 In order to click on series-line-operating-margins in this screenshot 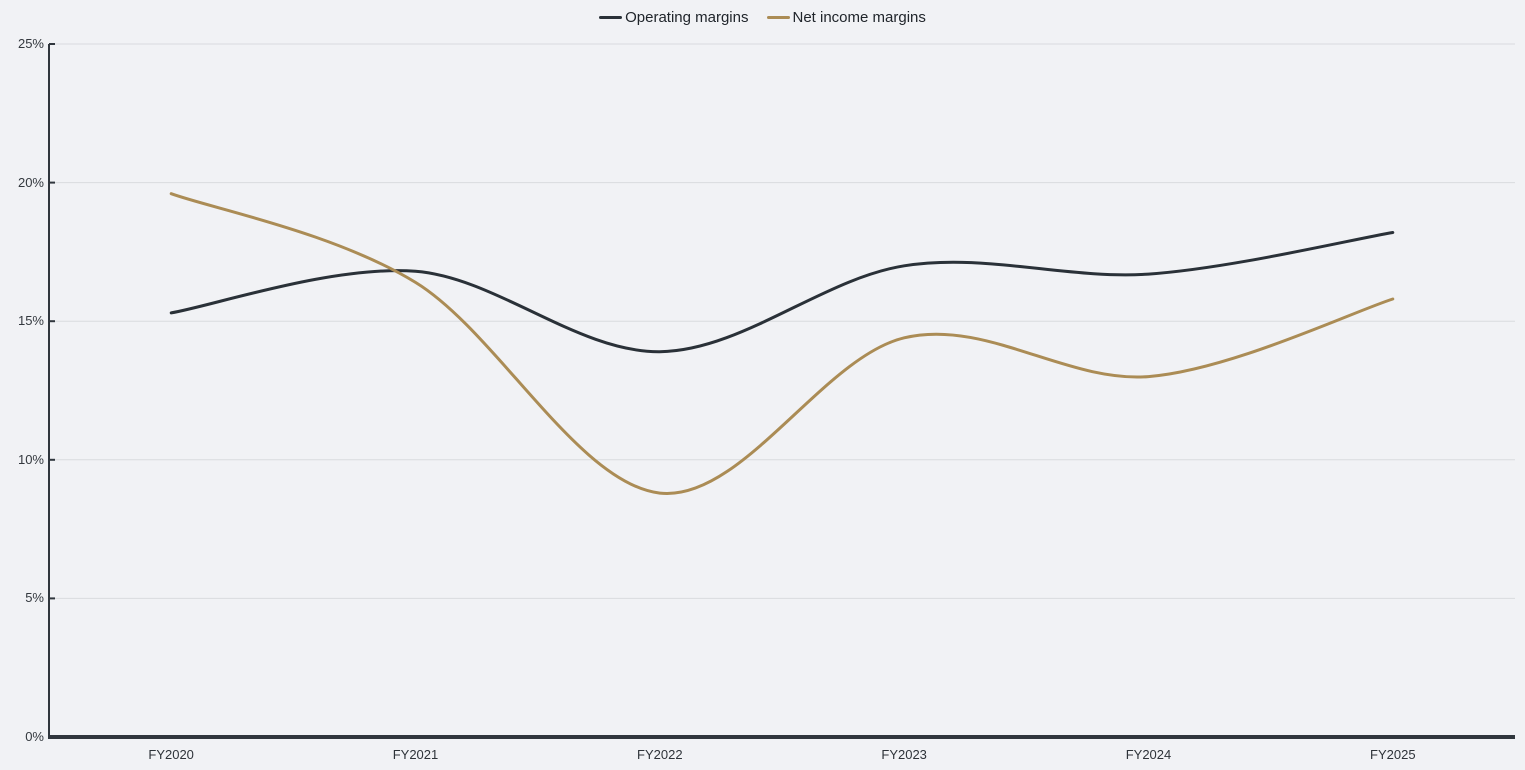, I will do `click(782, 292)`.